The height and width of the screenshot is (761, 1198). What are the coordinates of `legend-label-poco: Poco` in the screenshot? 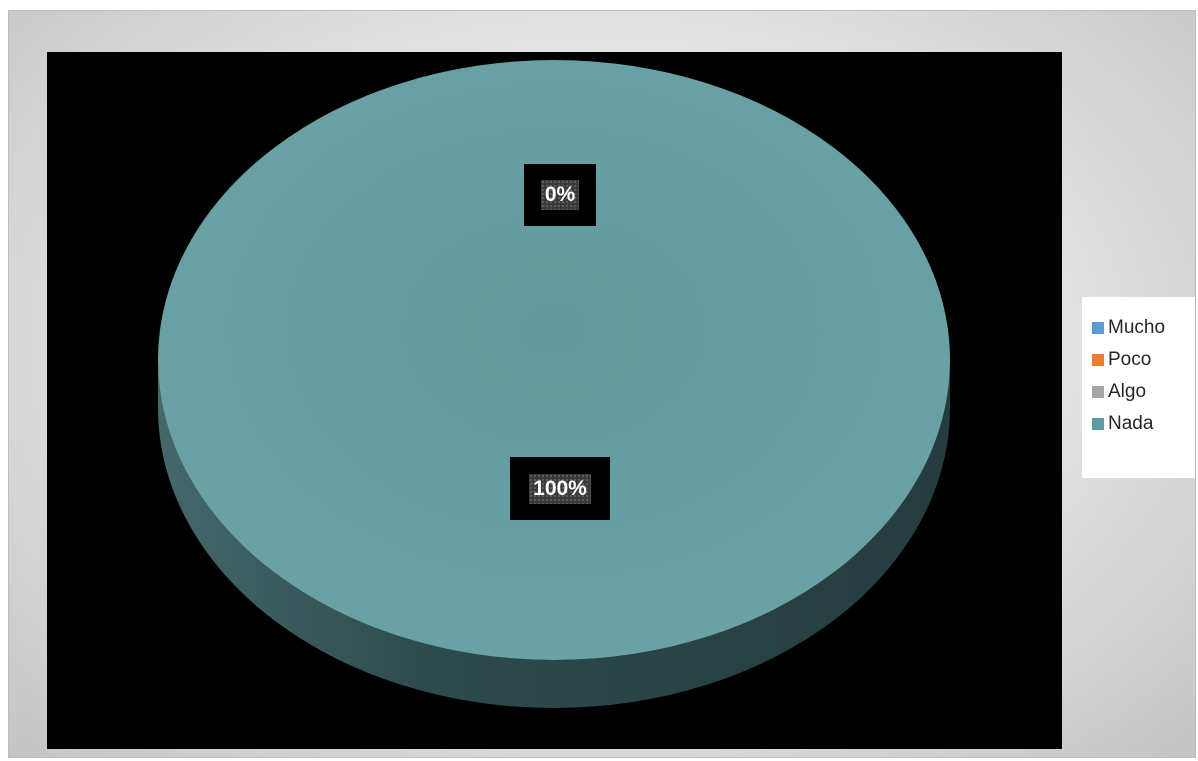 It's located at (1130, 359).